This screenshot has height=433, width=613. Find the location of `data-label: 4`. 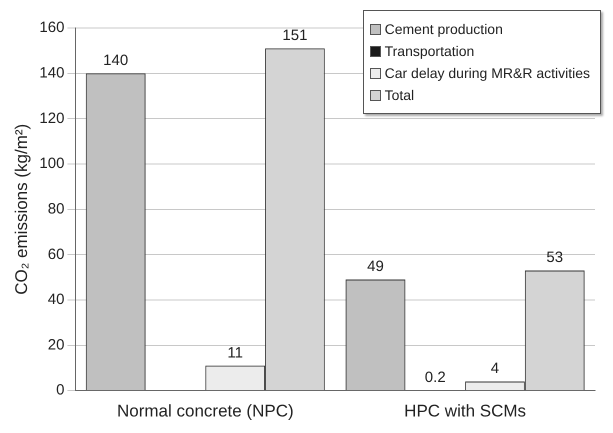

data-label: 4 is located at coordinates (495, 369).